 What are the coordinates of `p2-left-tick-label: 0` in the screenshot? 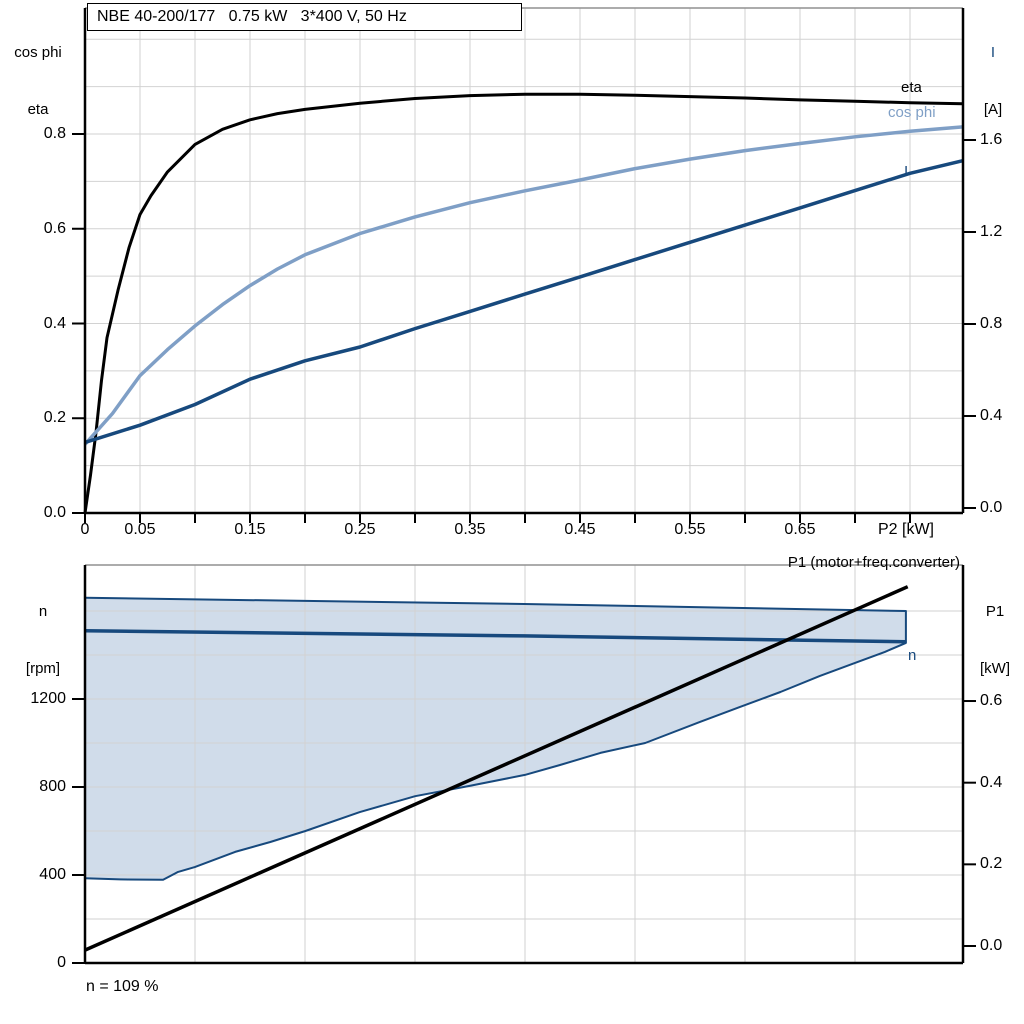 It's located at (61, 962).